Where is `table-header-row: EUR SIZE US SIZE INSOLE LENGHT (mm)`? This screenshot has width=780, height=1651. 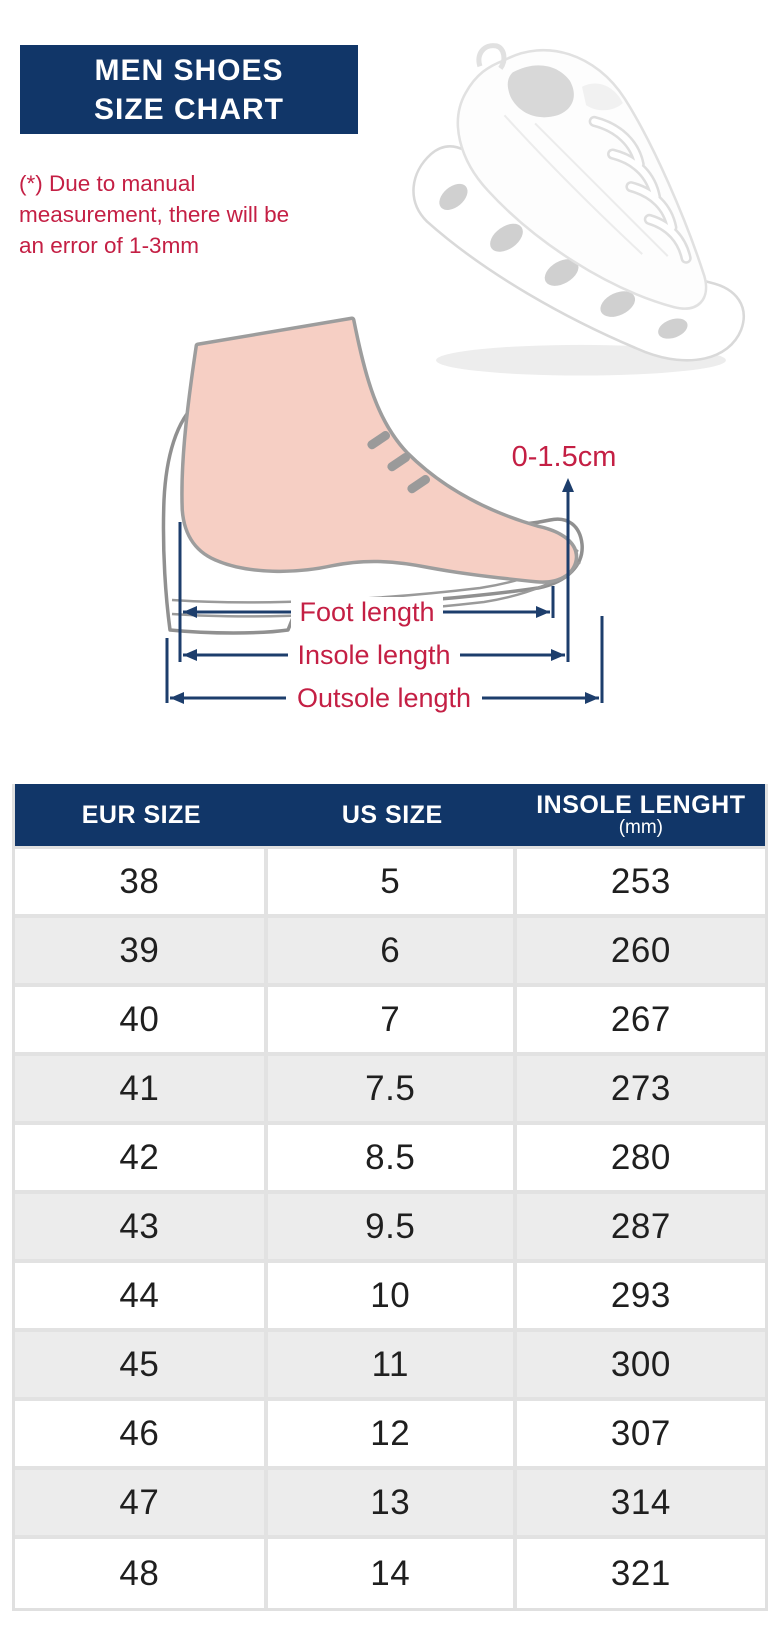 table-header-row: EUR SIZE US SIZE INSOLE LENGHT (mm) is located at coordinates (390, 816).